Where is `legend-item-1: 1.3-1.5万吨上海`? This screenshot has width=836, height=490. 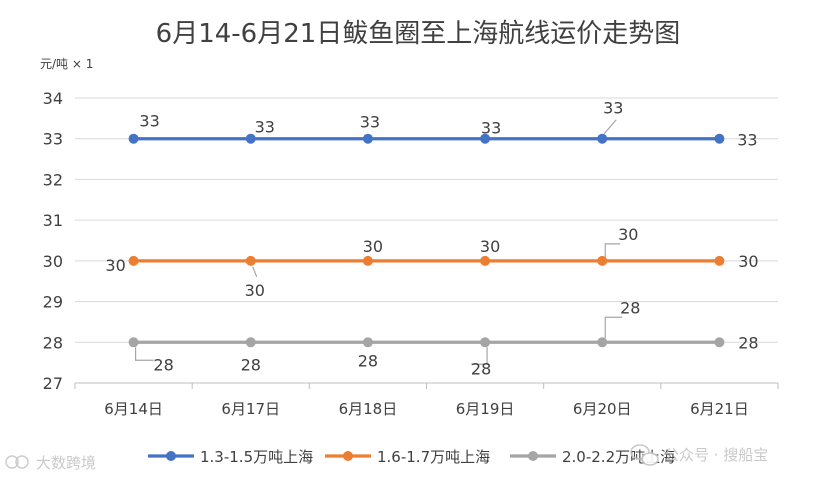 legend-item-1: 1.3-1.5万吨上海 is located at coordinates (230, 457).